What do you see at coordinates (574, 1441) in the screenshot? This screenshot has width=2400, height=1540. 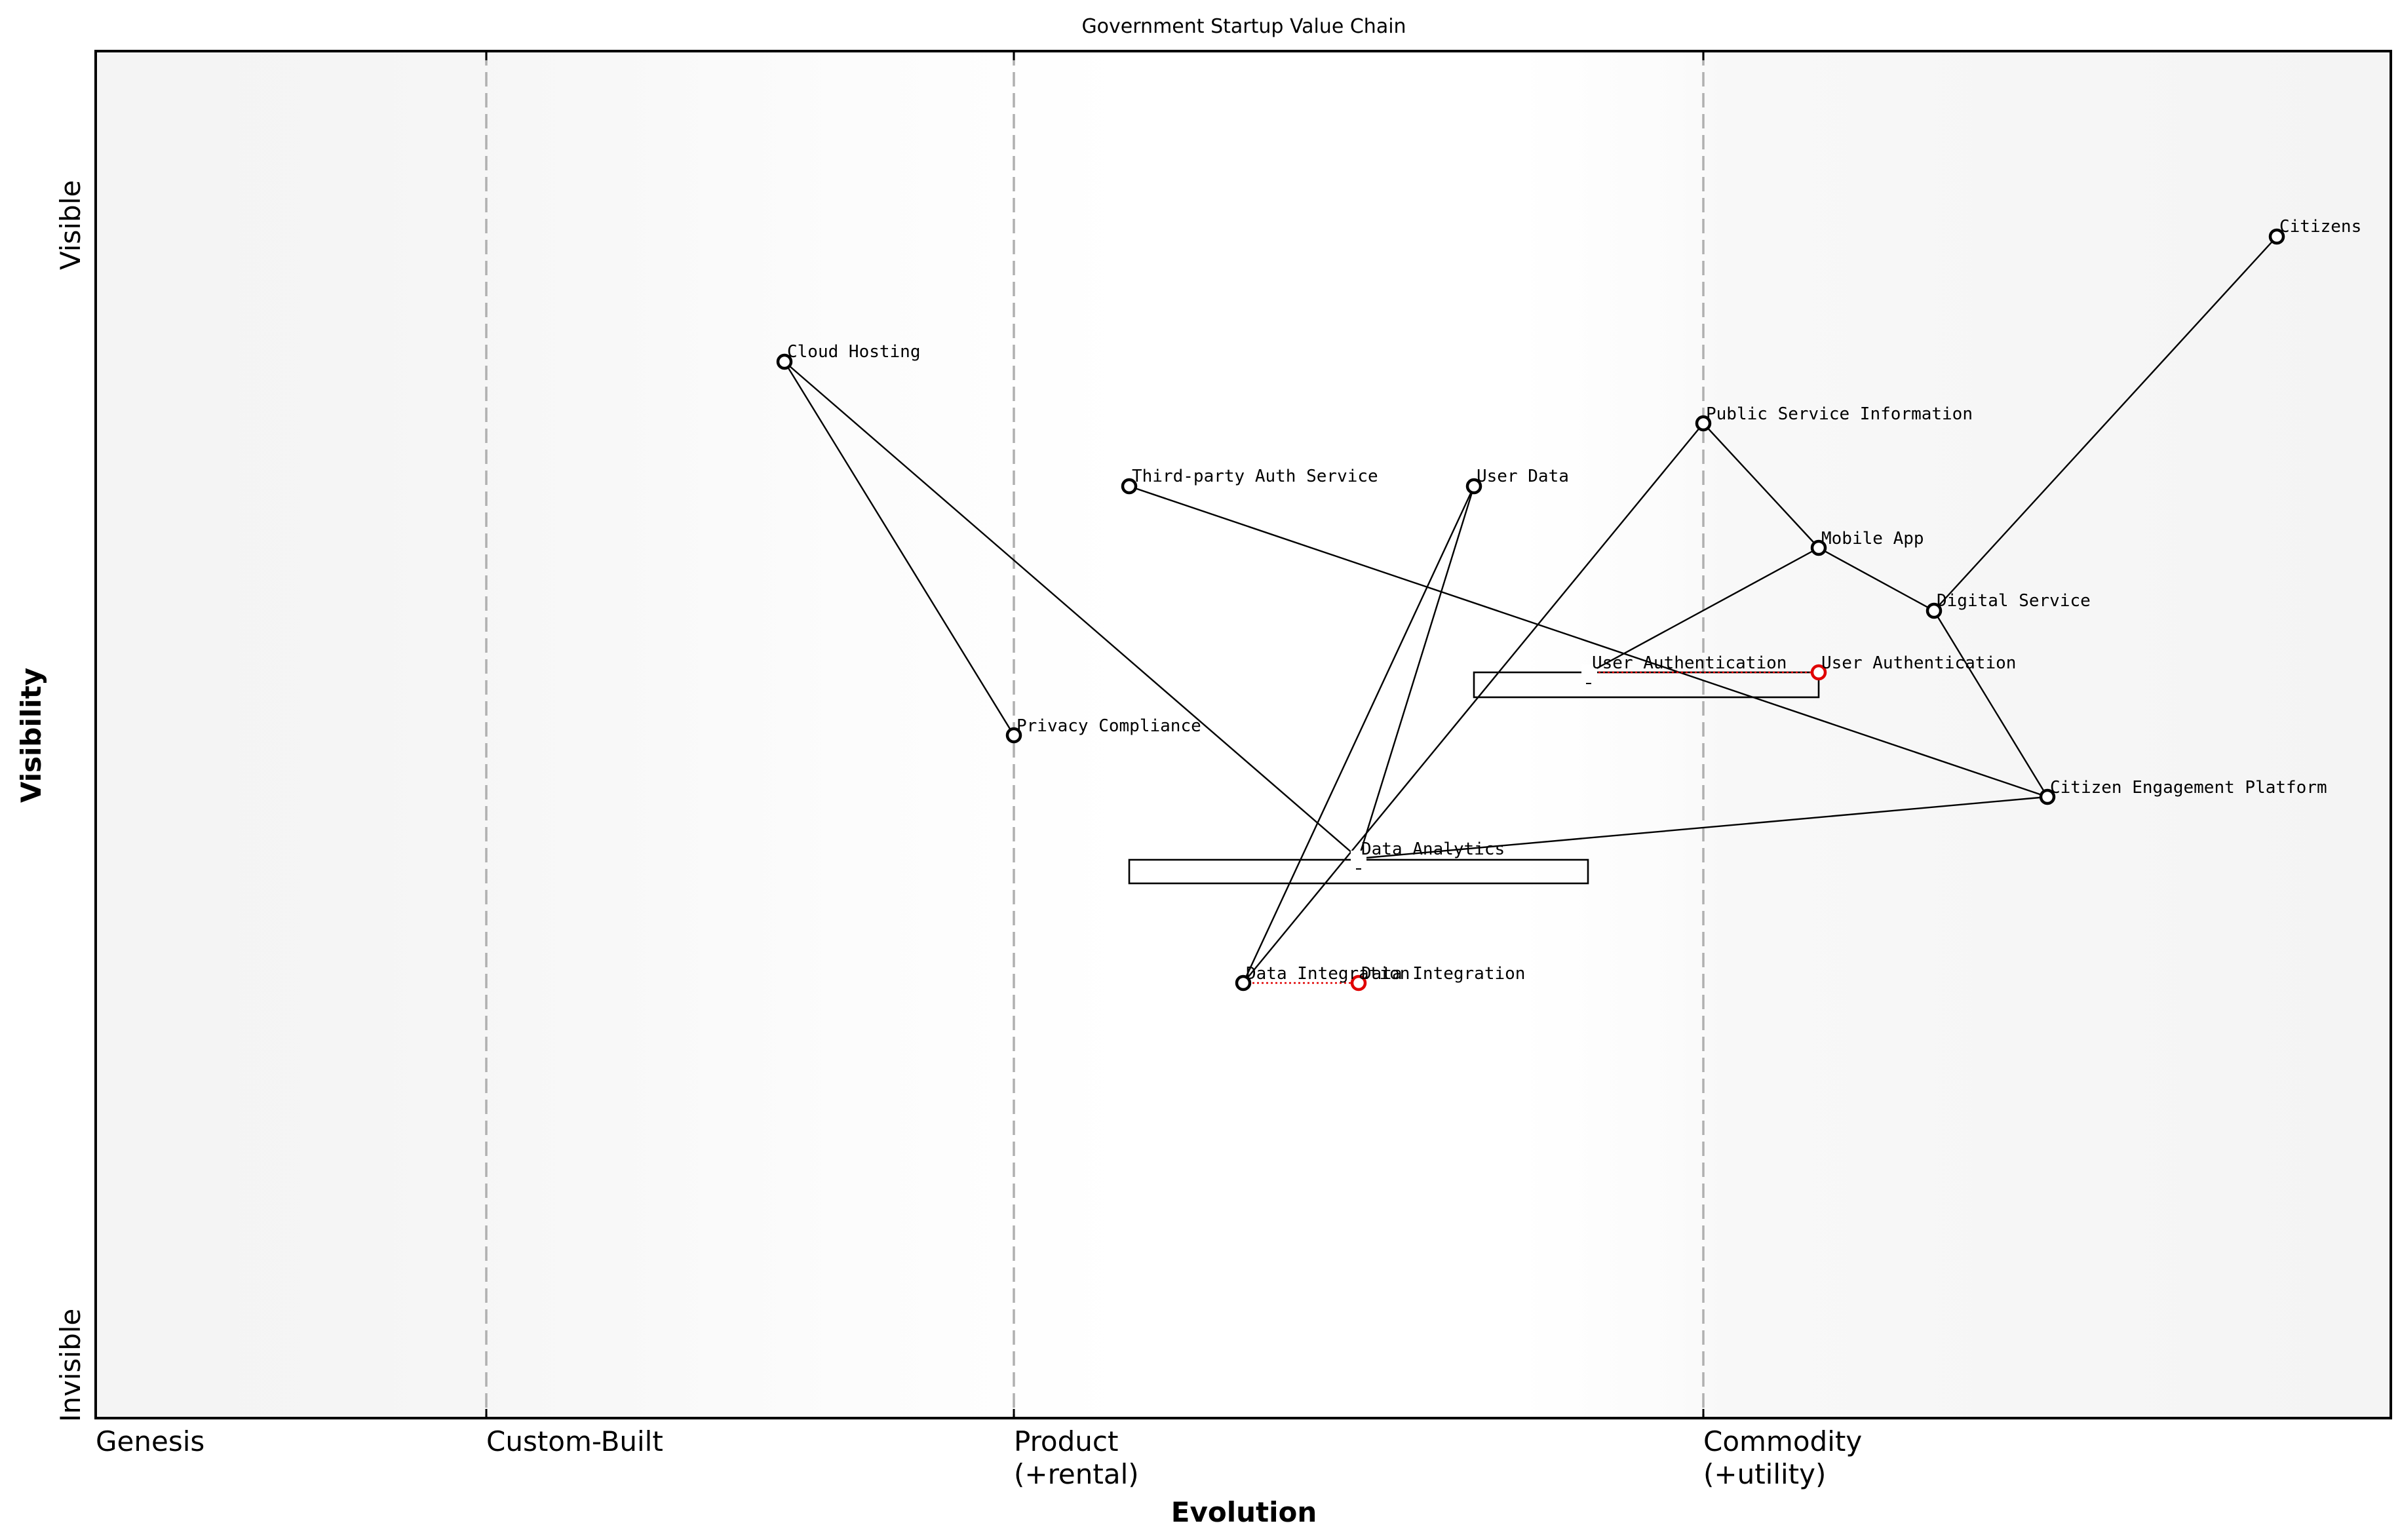 I see `x-tick-custom-built: Custom-Built` at bounding box center [574, 1441].